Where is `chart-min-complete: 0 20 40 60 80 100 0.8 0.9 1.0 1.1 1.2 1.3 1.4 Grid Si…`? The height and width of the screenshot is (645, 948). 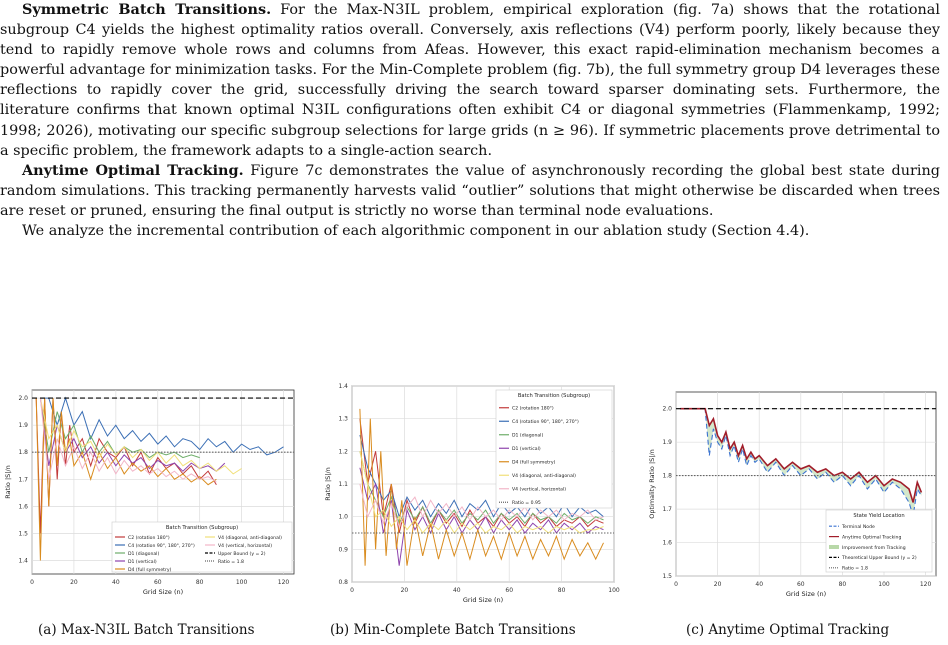
chart-min-complete: 0 20 40 60 80 100 0.8 0.9 1.0 1.1 1.2 1.3 1.4 Grid Si… is located at coordinates (472, 493).